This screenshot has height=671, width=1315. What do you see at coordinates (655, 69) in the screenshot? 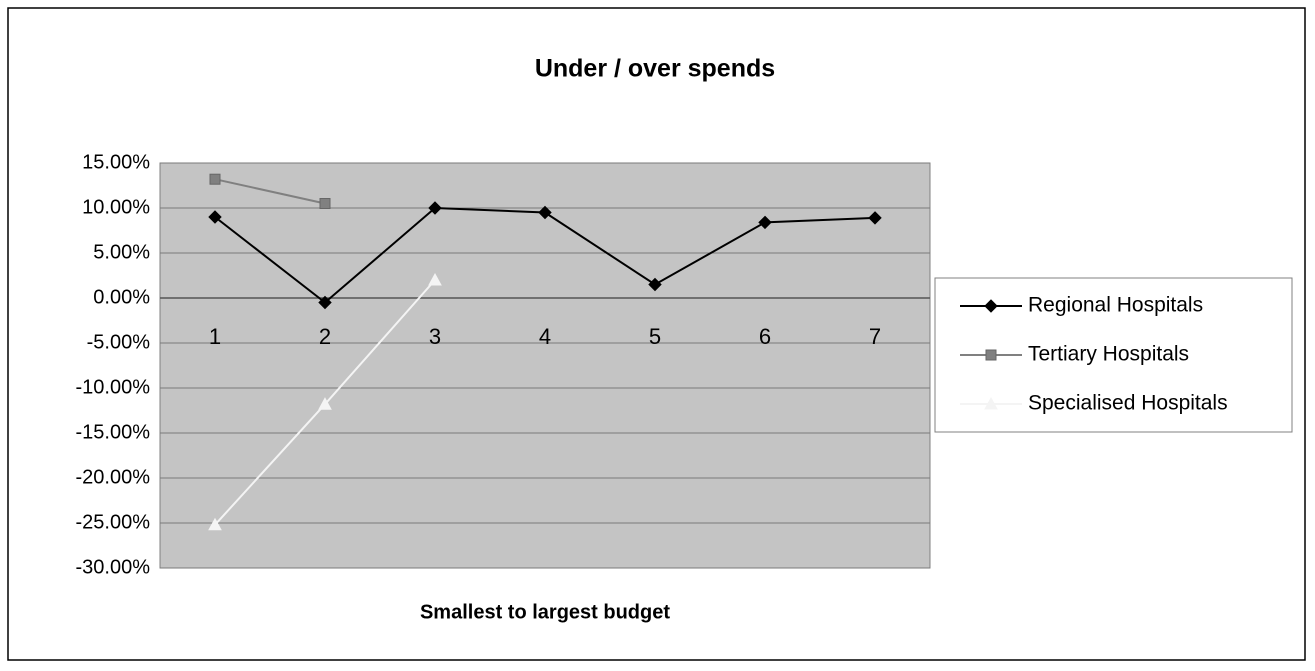
I see `chart-title: Under / over spends` at bounding box center [655, 69].